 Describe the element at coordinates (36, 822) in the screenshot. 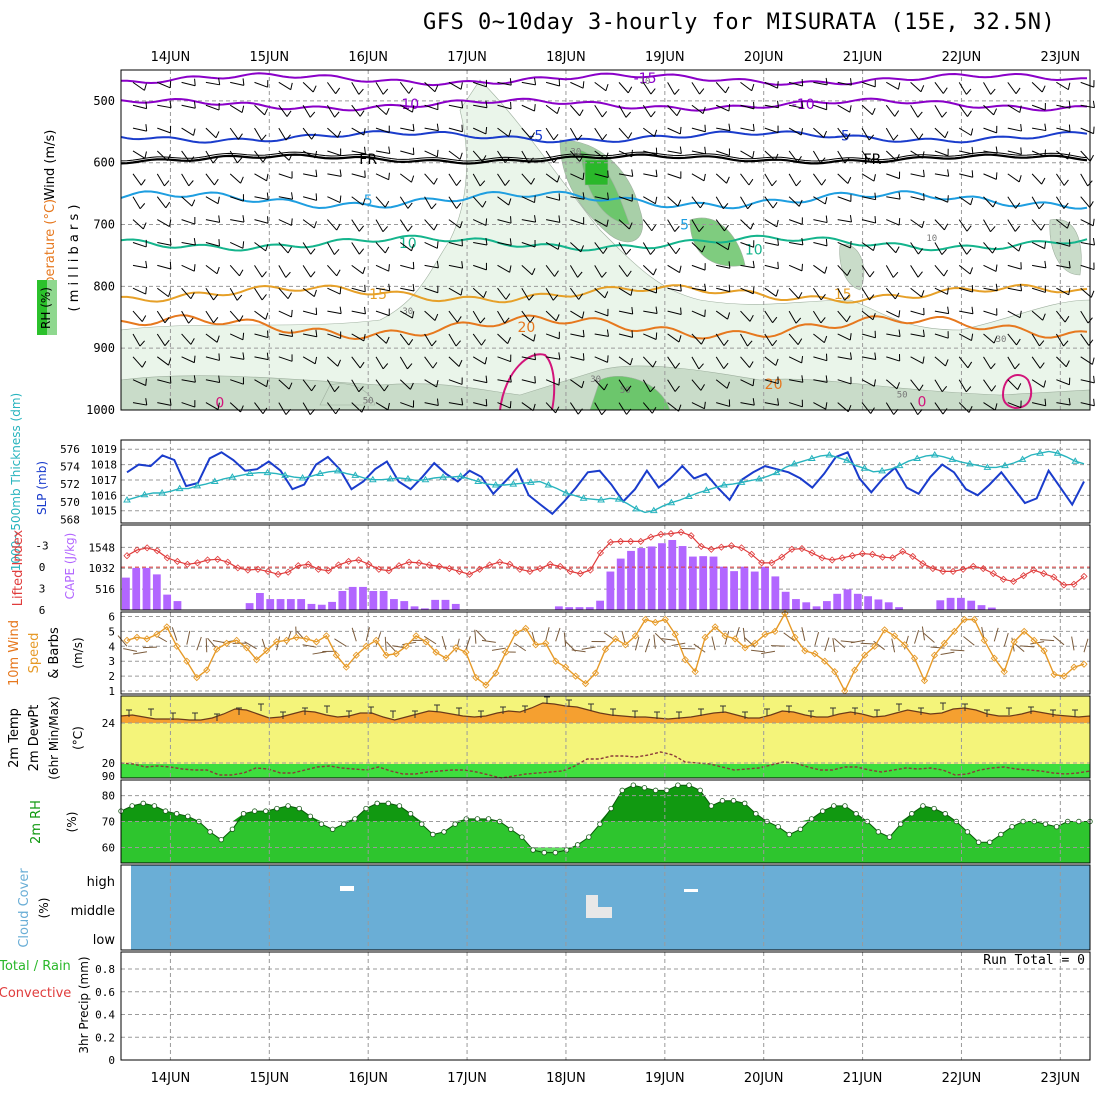

I see `rh2m-axis-label: 2m RH` at that location.